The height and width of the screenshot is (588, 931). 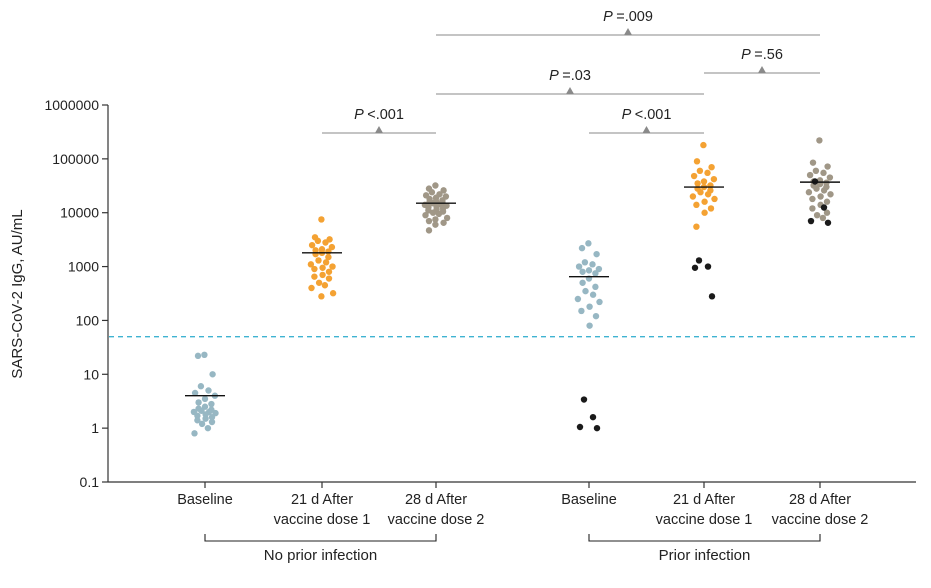 What do you see at coordinates (628, 17) in the screenshot?
I see `p-value-label: P =.009` at bounding box center [628, 17].